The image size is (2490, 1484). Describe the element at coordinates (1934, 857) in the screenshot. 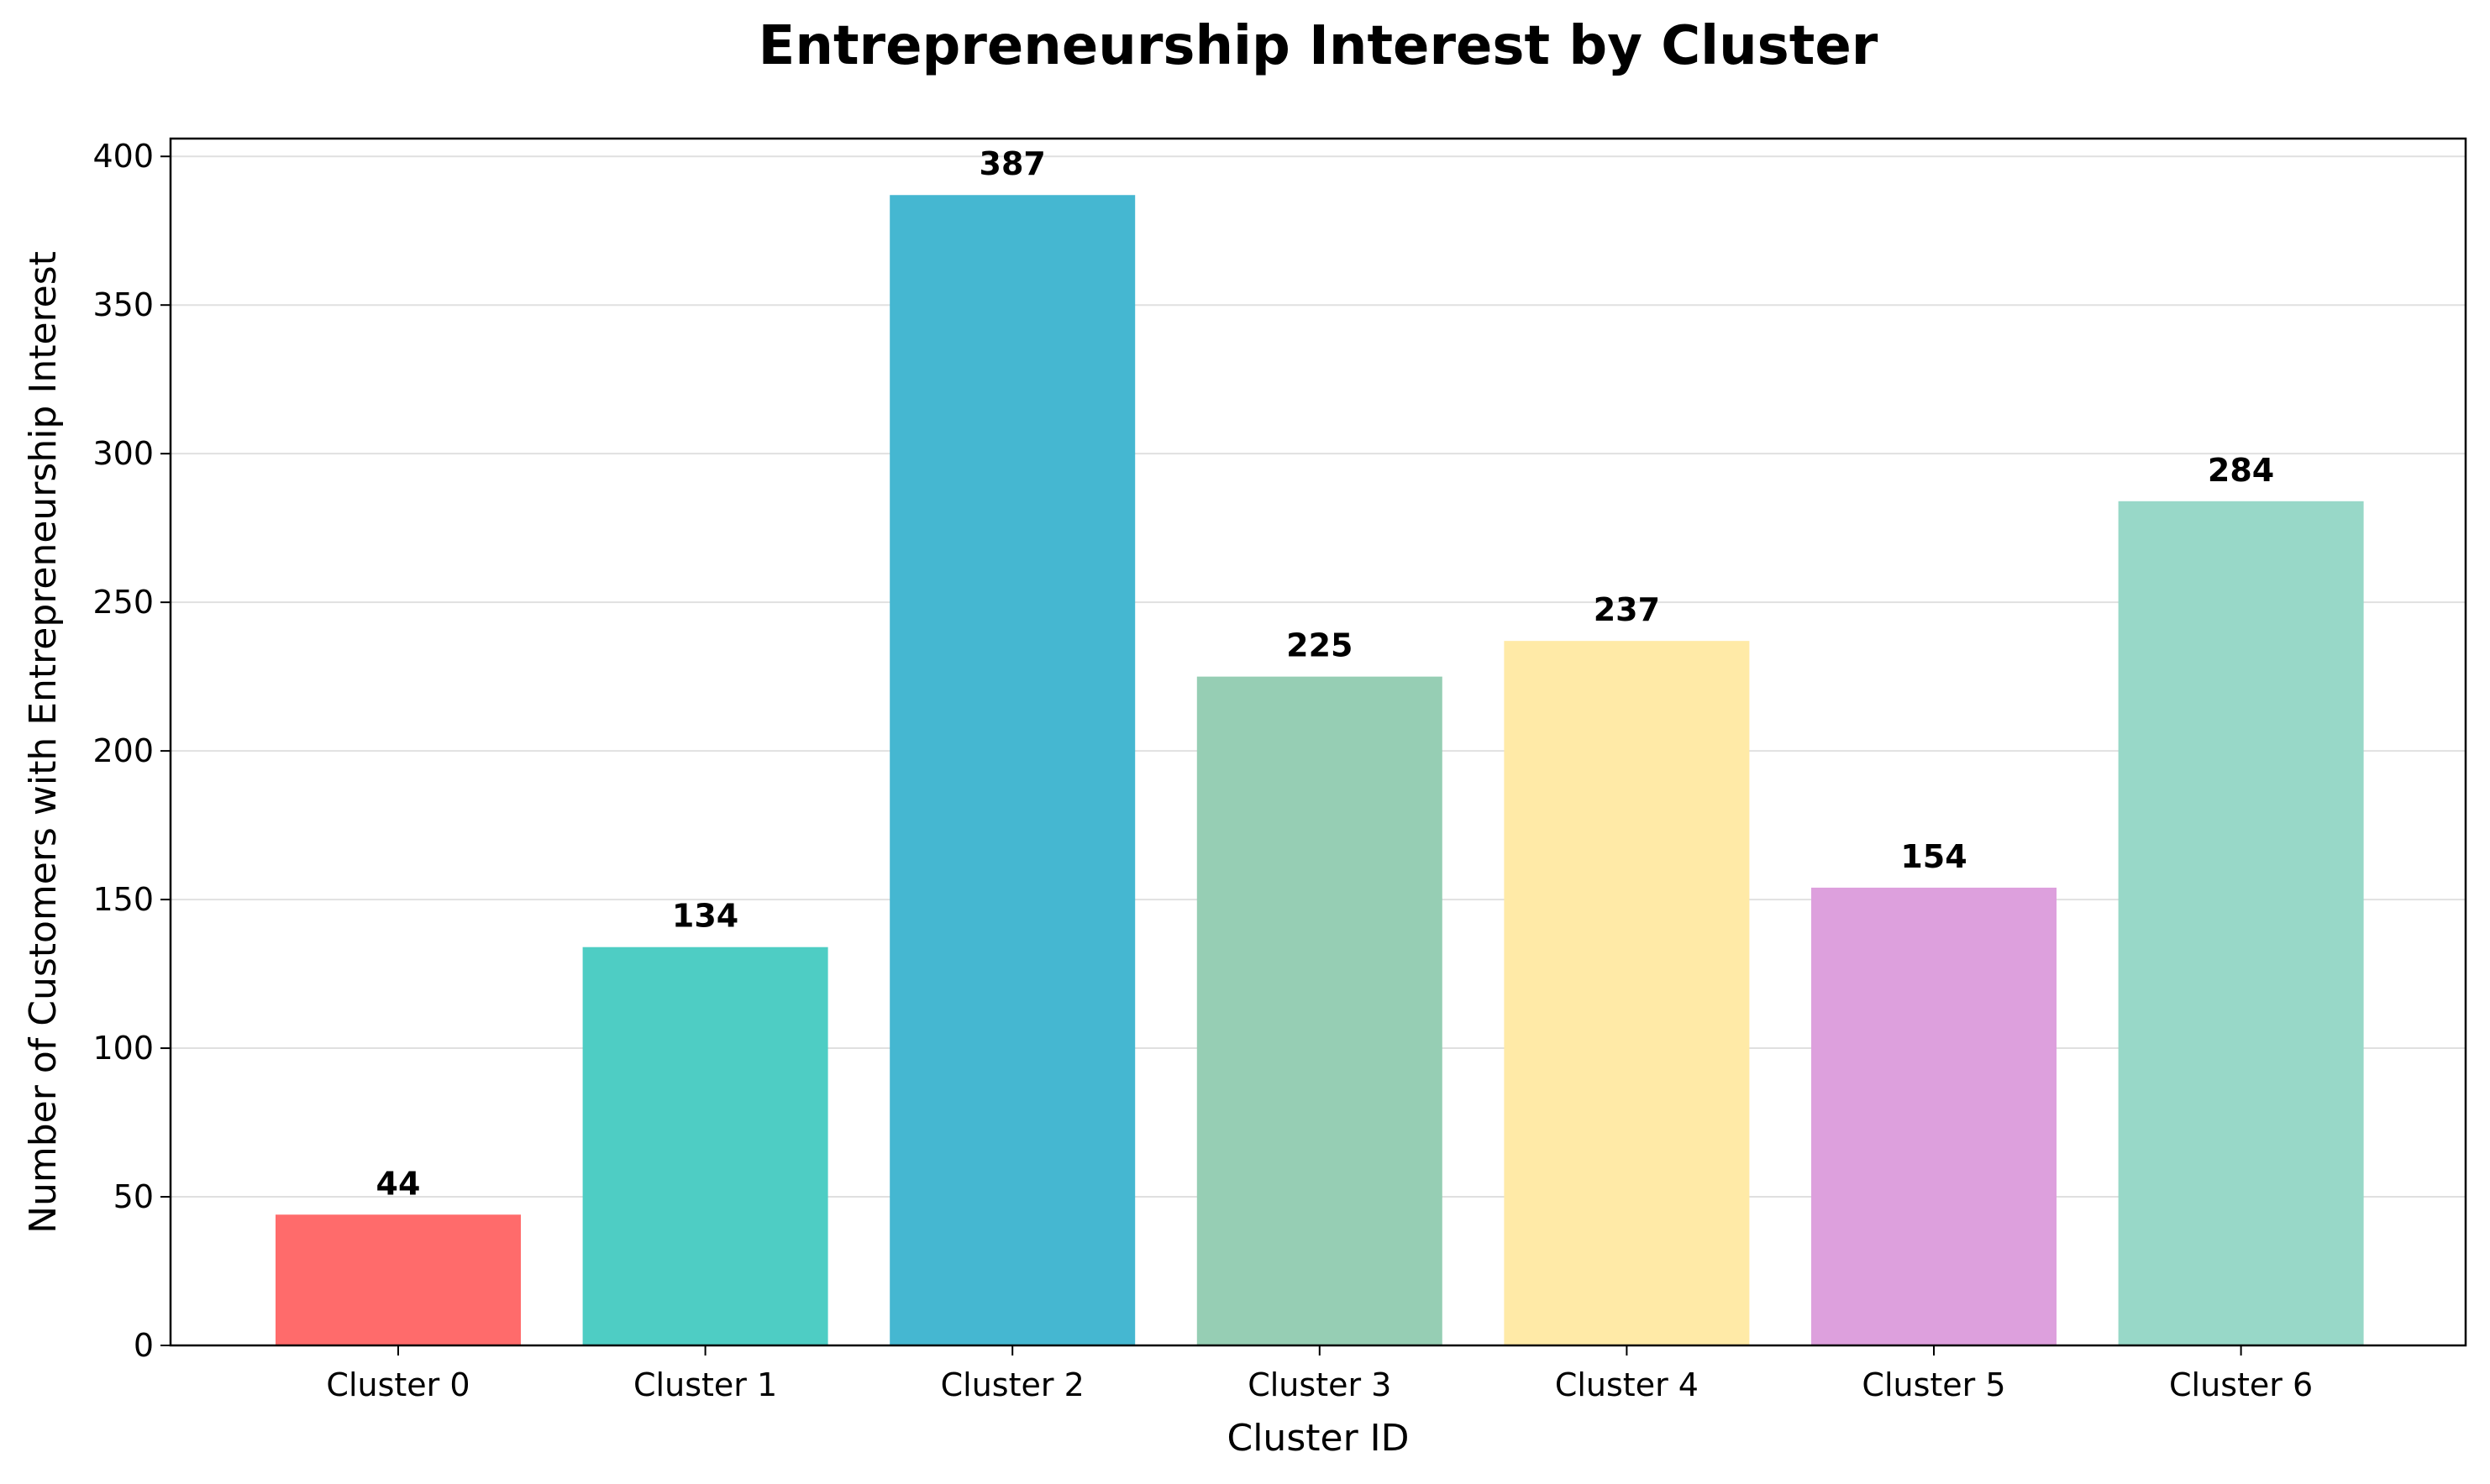

I see `bar-value-label: 154` at that location.